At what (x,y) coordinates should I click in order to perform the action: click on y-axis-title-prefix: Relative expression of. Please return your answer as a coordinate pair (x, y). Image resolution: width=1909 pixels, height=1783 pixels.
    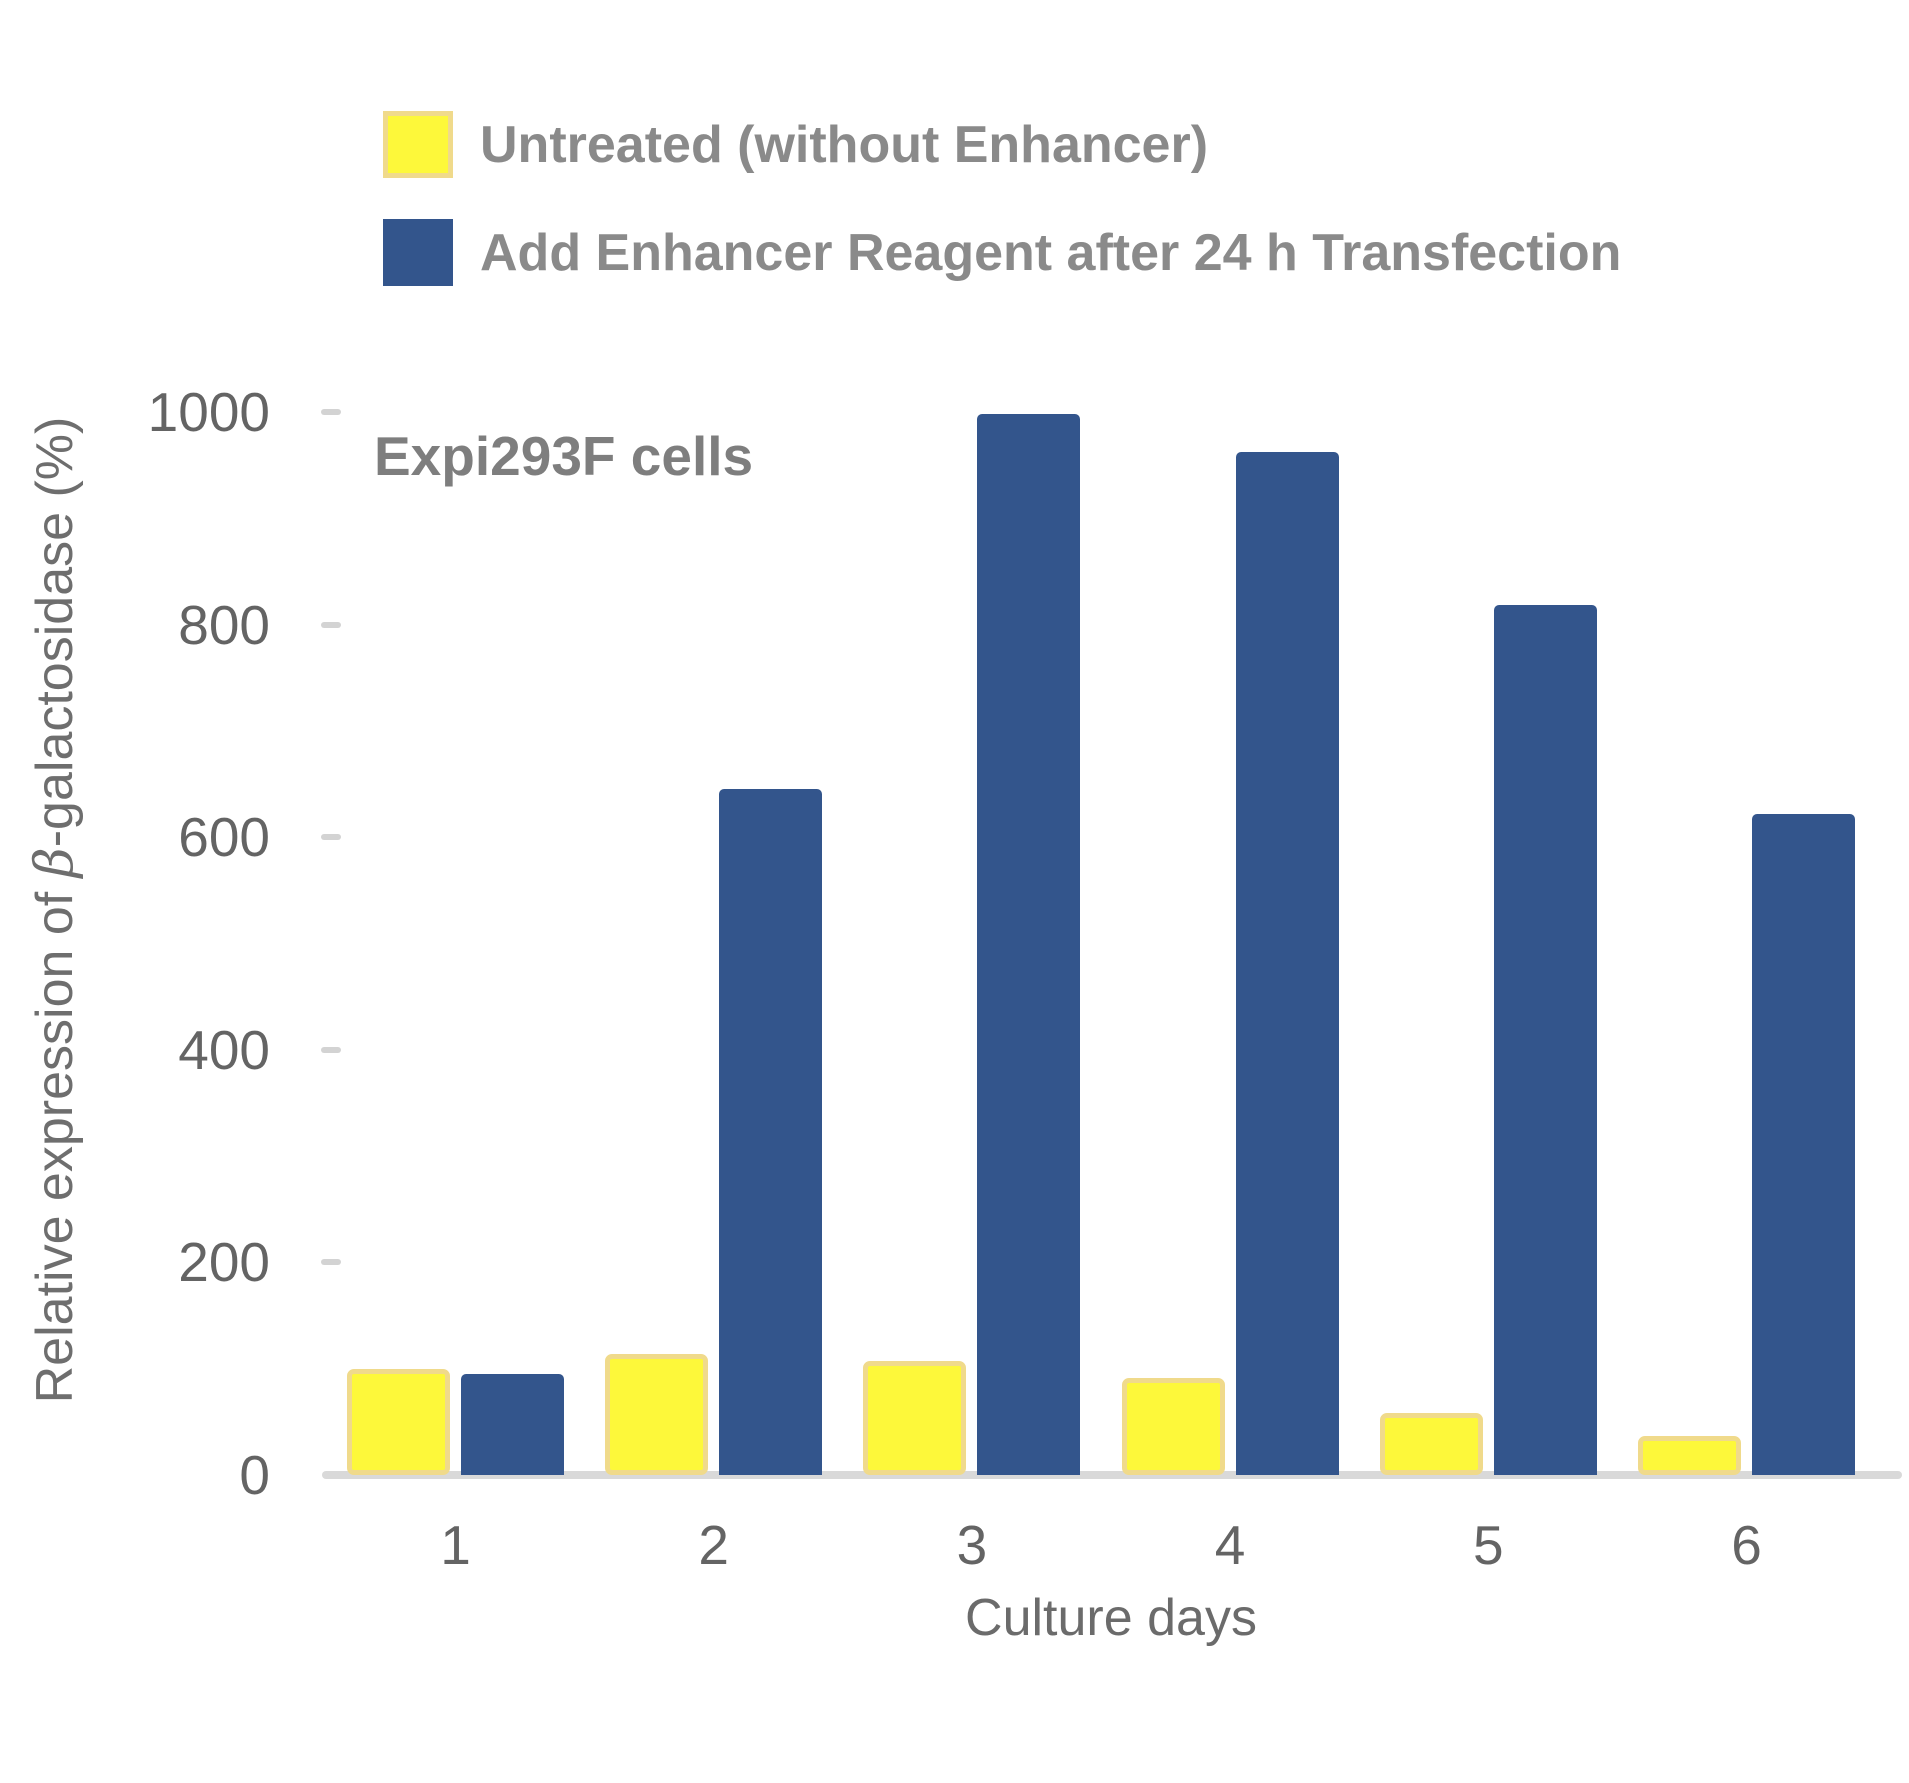
    Looking at the image, I should click on (55, 1140).